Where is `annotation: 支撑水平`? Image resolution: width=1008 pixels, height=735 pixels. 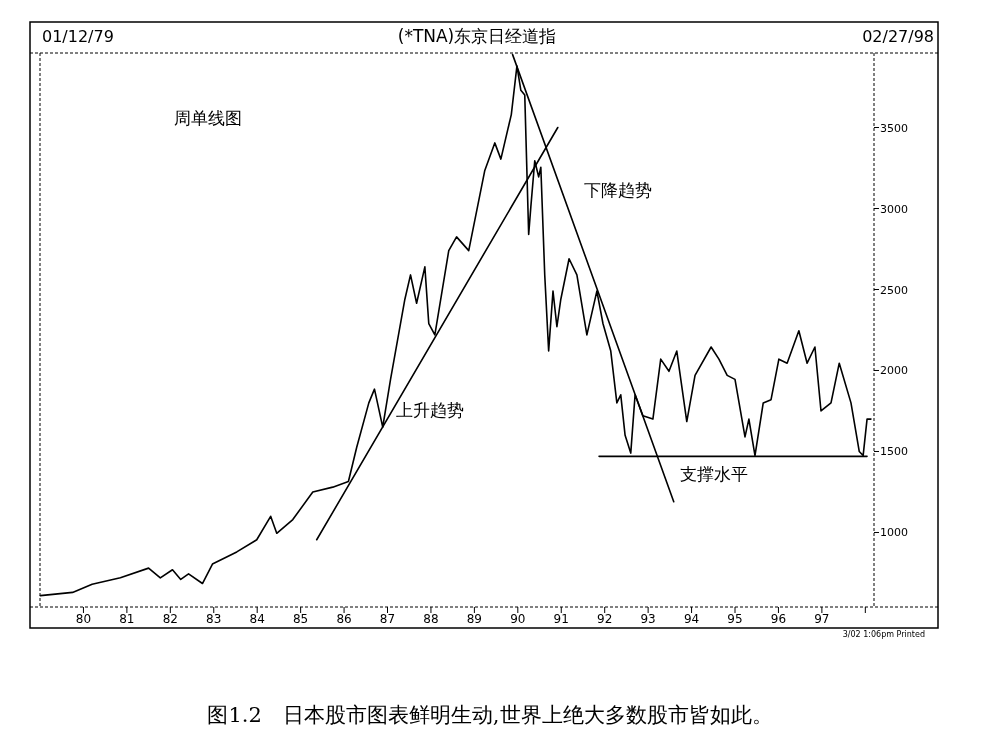 annotation: 支撑水平 is located at coordinates (714, 474).